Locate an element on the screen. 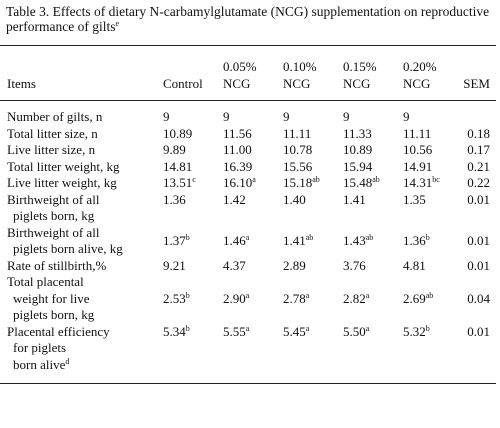 The width and height of the screenshot is (500, 428). label-line: piglets born alive, kg is located at coordinates (83, 249).